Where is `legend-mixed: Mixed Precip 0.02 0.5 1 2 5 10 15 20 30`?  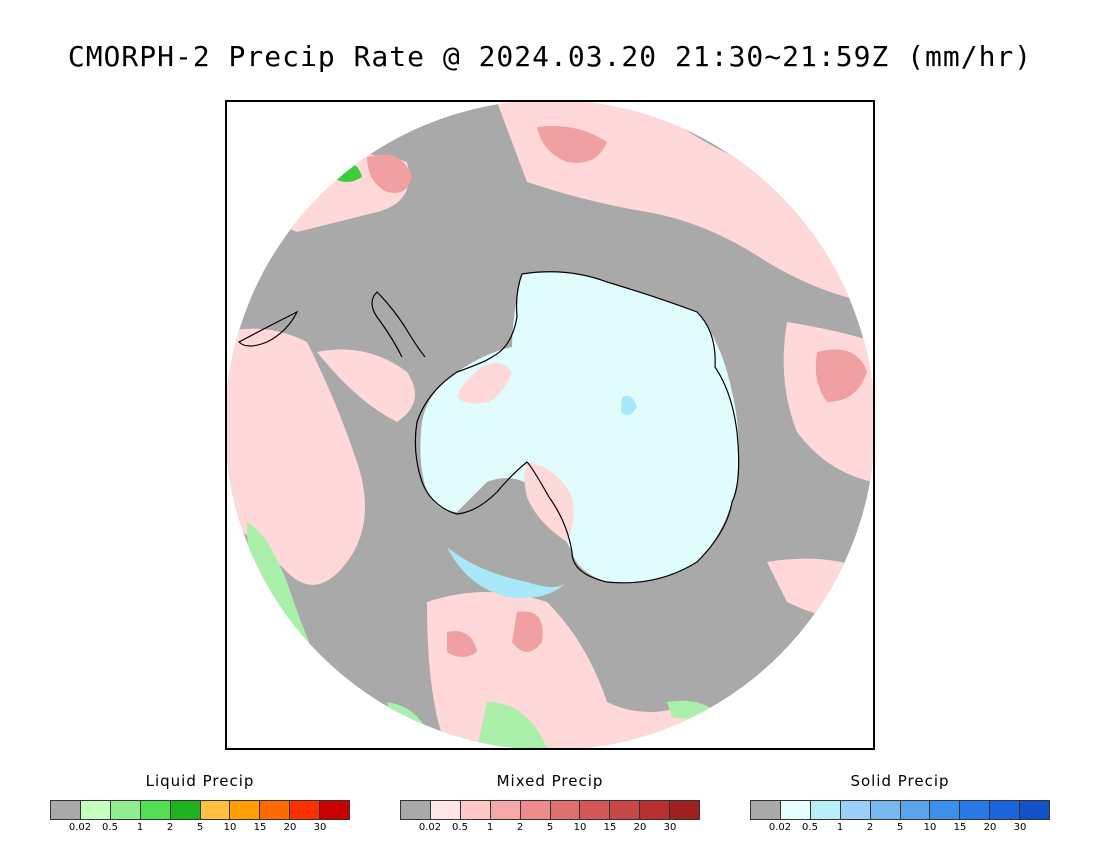 legend-mixed: Mixed Precip 0.02 0.5 1 2 5 10 15 20 30 is located at coordinates (550, 804).